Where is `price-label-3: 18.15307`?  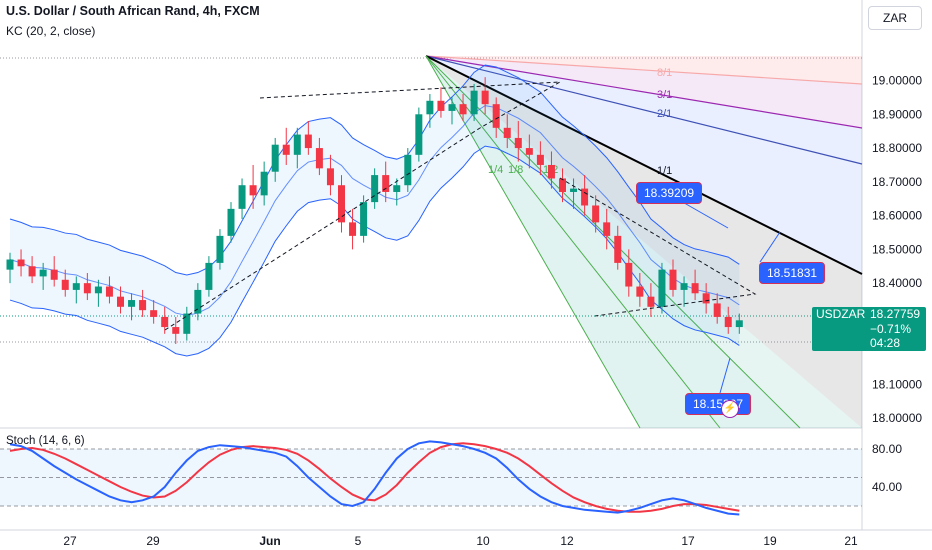 price-label-3: 18.15307 is located at coordinates (718, 404).